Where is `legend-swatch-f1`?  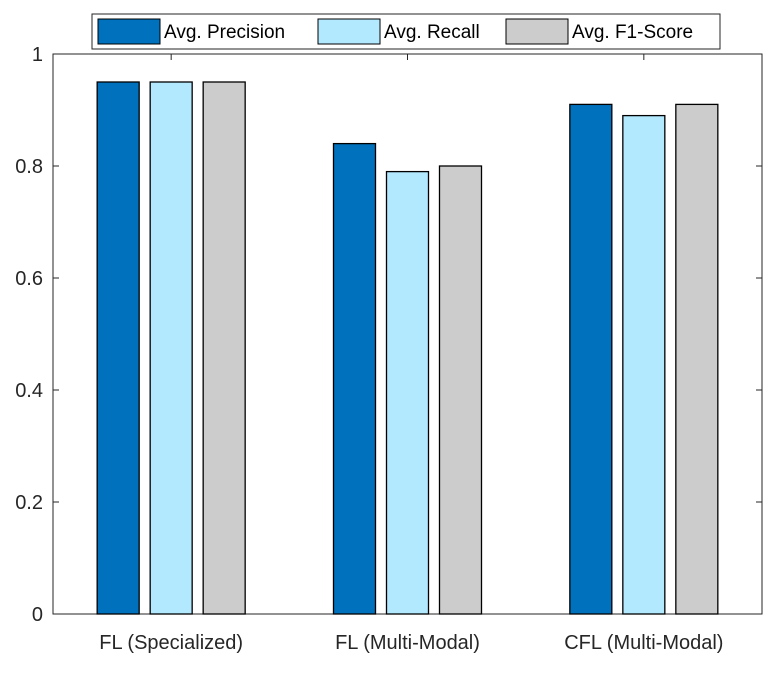 legend-swatch-f1 is located at coordinates (537, 31).